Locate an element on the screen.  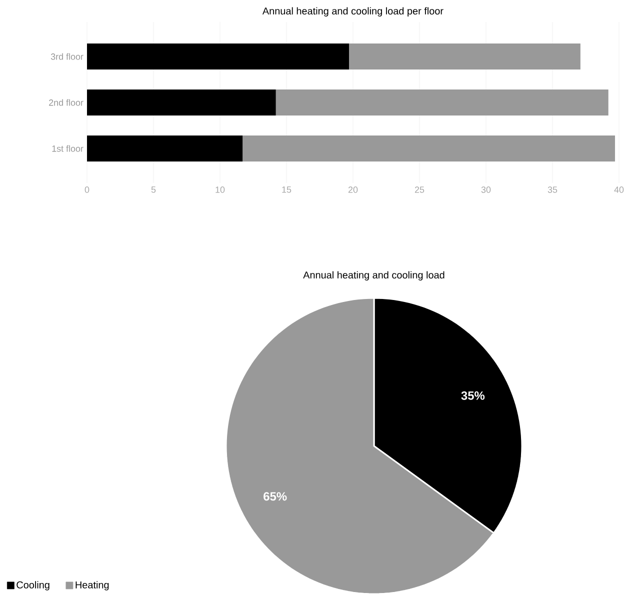
x-tick-label: 30 is located at coordinates (486, 189).